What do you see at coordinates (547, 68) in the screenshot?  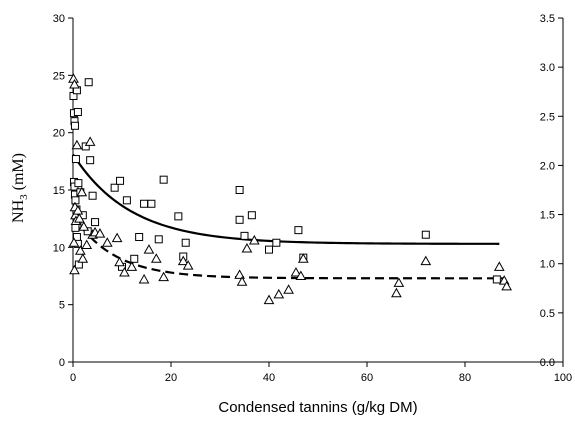 I see `y-tick-label-right: 3.0` at bounding box center [547, 68].